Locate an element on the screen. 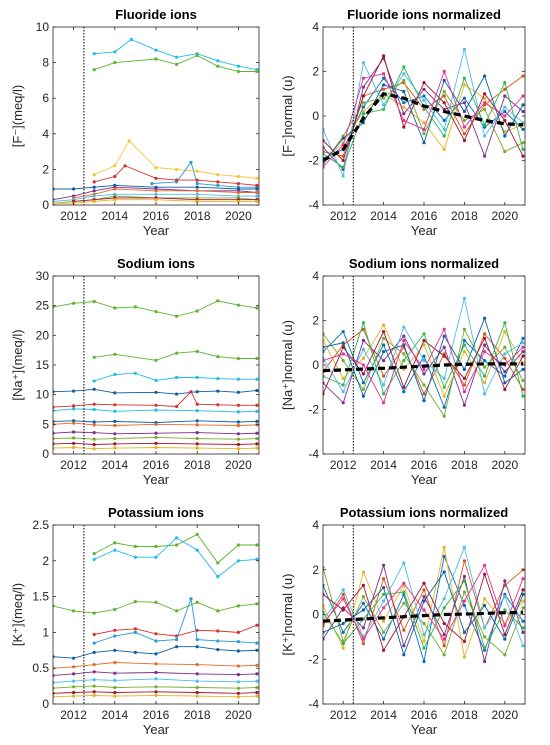 This screenshot has width=550, height=745. chart-title: Fluoride ions normalized is located at coordinates (424, 14).